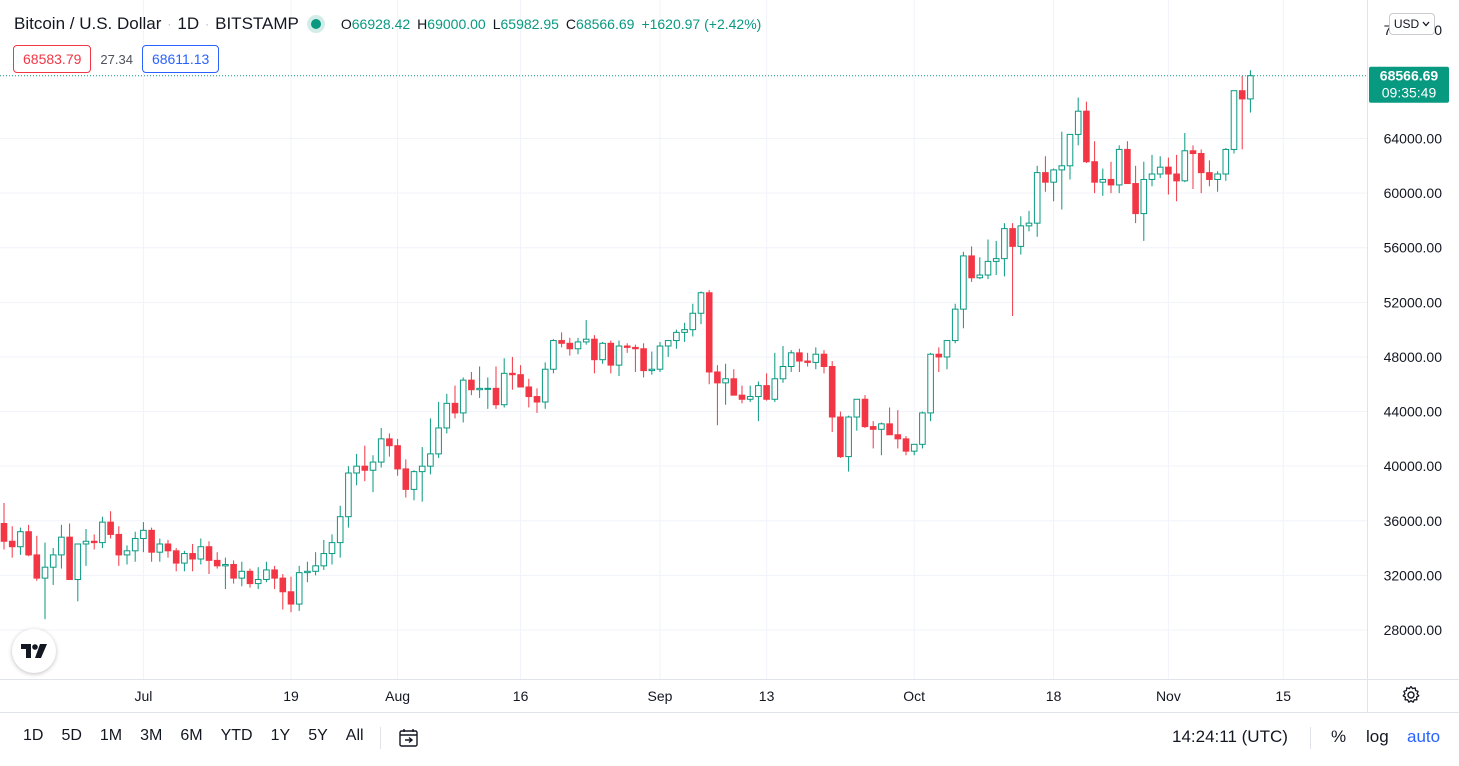  What do you see at coordinates (191, 735) in the screenshot?
I see `range-6m-button: 6M` at bounding box center [191, 735].